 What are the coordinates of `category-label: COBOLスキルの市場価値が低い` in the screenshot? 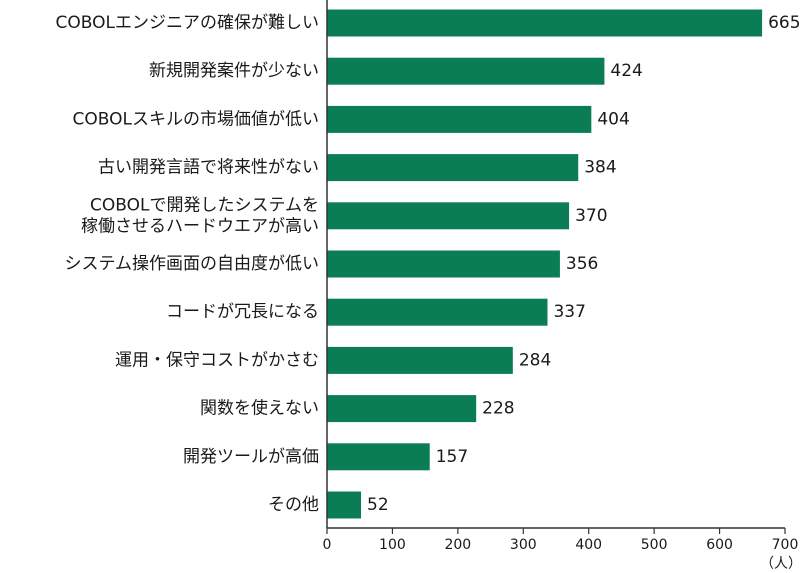 It's located at (196, 119).